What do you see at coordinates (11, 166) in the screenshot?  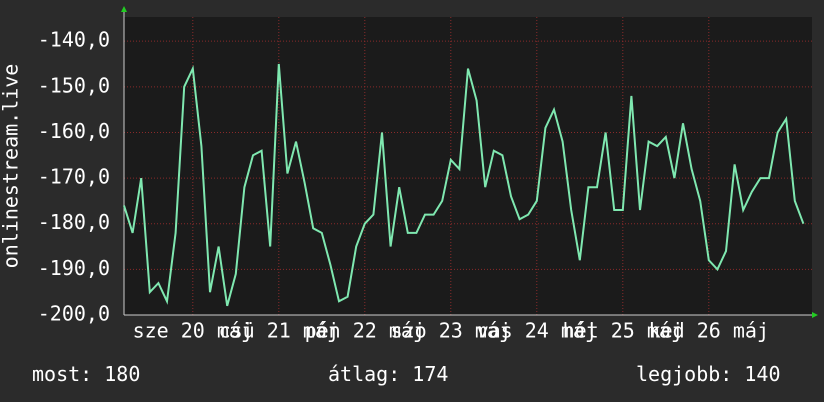 I see `y-axis-title: onlinestream.live` at bounding box center [11, 166].